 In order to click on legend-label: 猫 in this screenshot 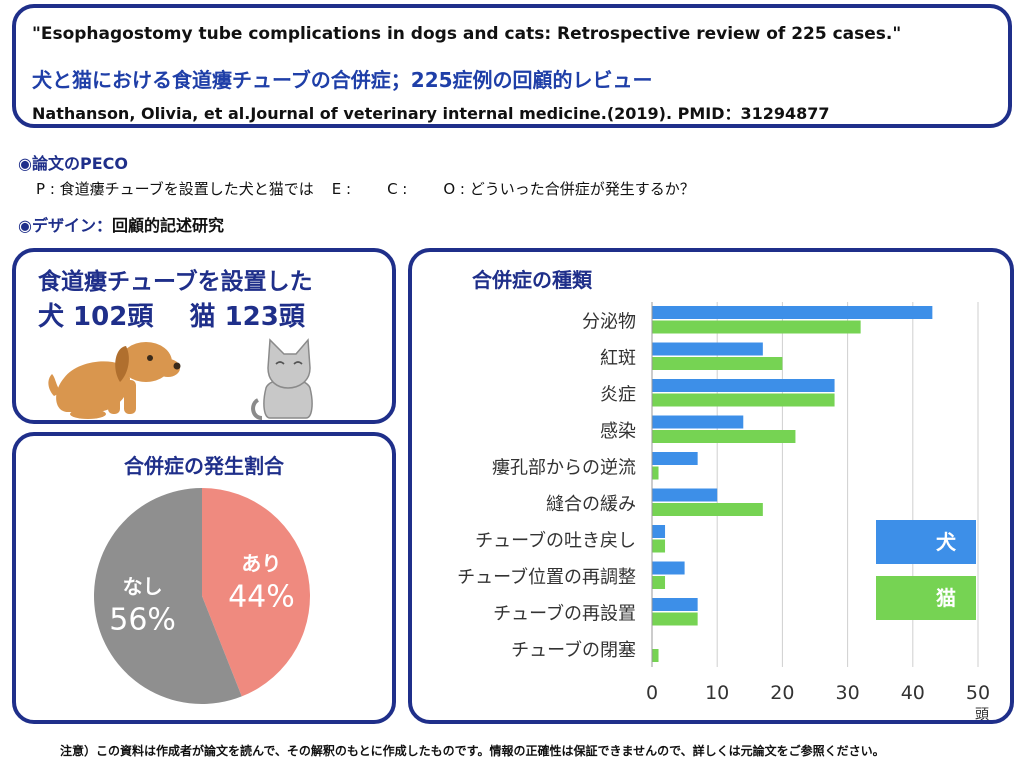, I will do `click(946, 598)`.